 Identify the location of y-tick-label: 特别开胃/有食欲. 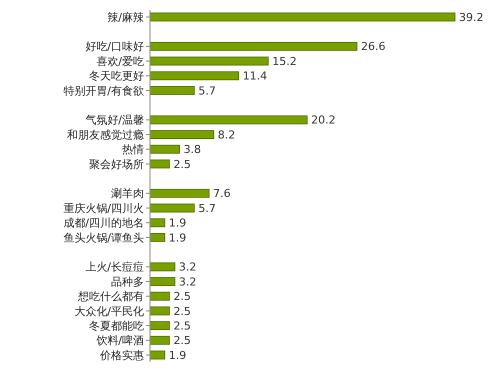
(103, 91).